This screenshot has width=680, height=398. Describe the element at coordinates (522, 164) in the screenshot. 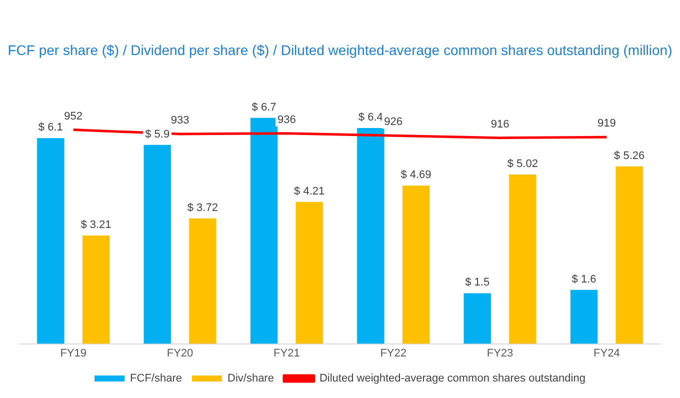

I see `data-label: $ 5.02` at that location.